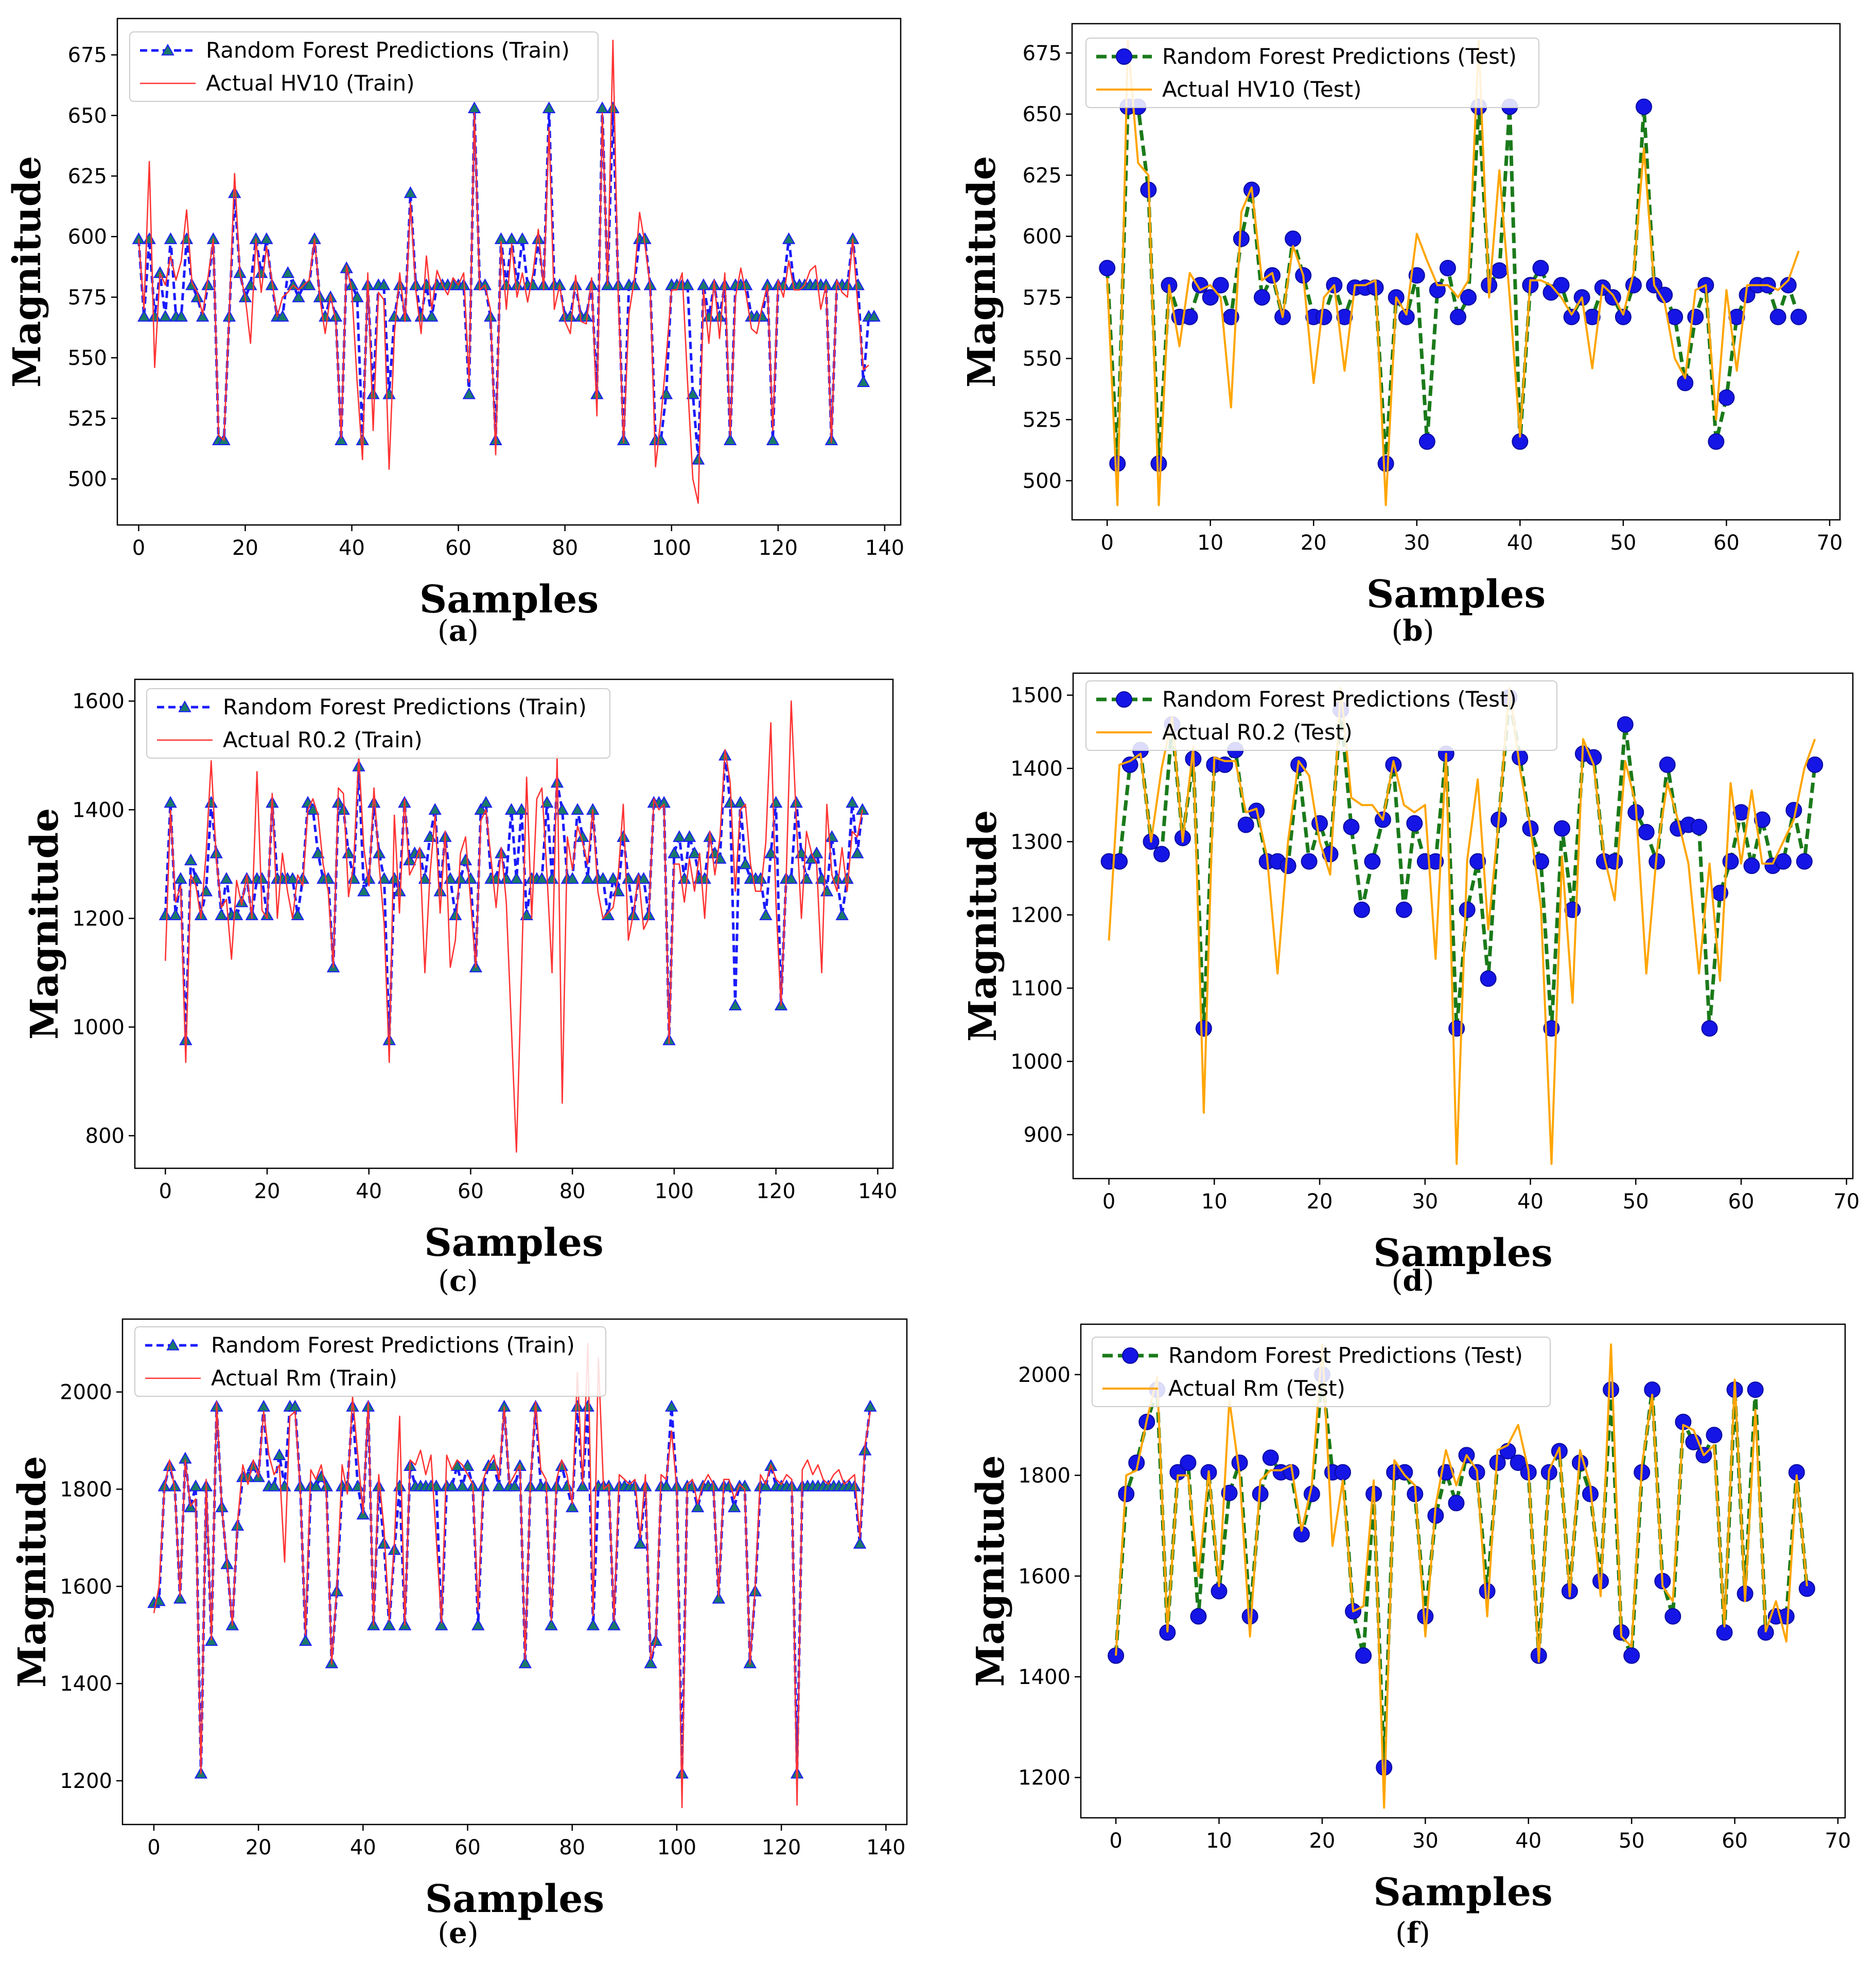 This screenshot has height=1965, width=1876. What do you see at coordinates (878, 1191) in the screenshot?
I see `x-tick-label: 140` at bounding box center [878, 1191].